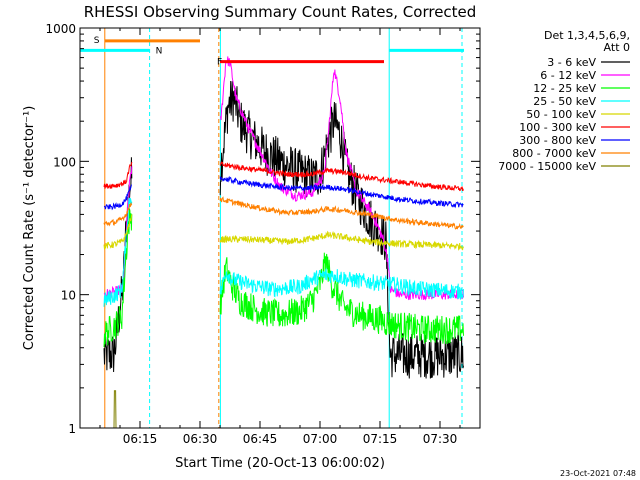 This screenshot has width=640, height=480. Describe the element at coordinates (320, 439) in the screenshot. I see `x-tick-label: 07:00` at that location.